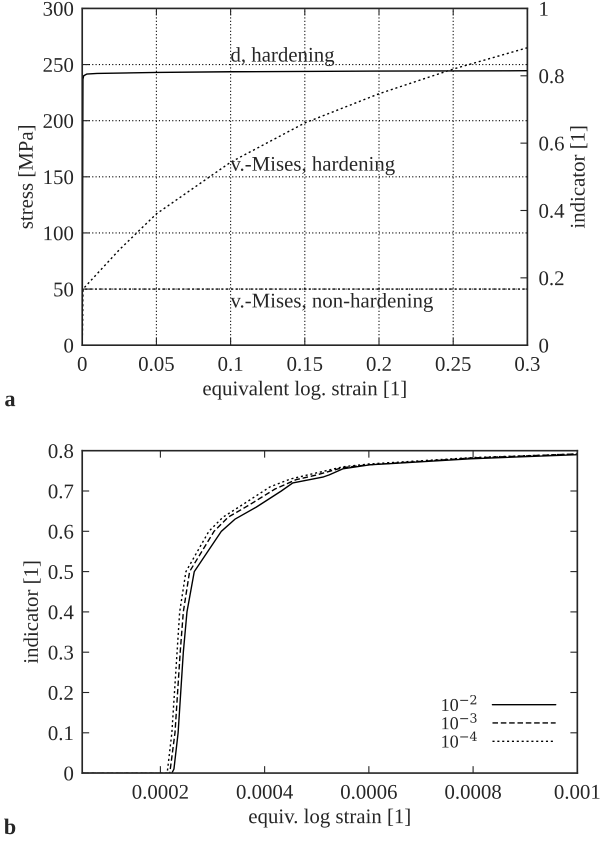 This screenshot has height=844, width=609. I want to click on x-tick-label: 0.0004, so click(264, 791).